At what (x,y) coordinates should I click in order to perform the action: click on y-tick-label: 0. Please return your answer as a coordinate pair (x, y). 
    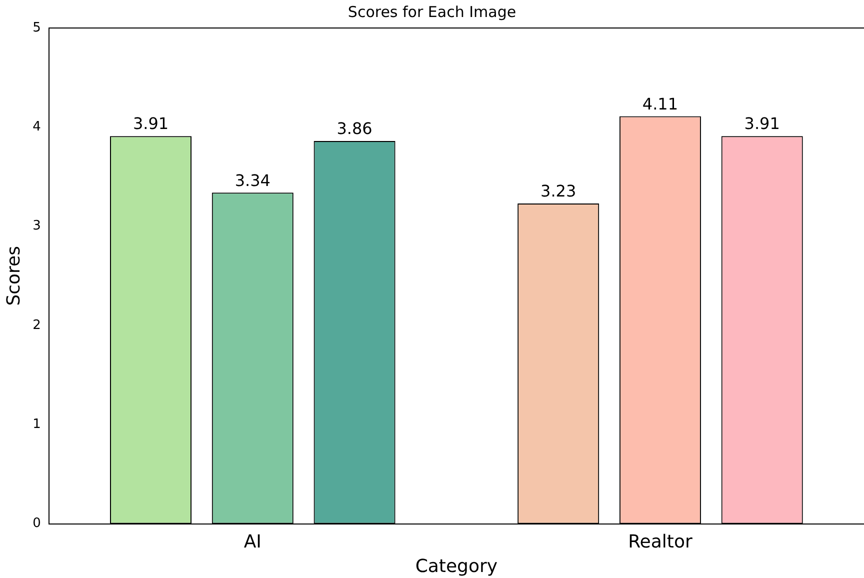
    Looking at the image, I should click on (36, 524).